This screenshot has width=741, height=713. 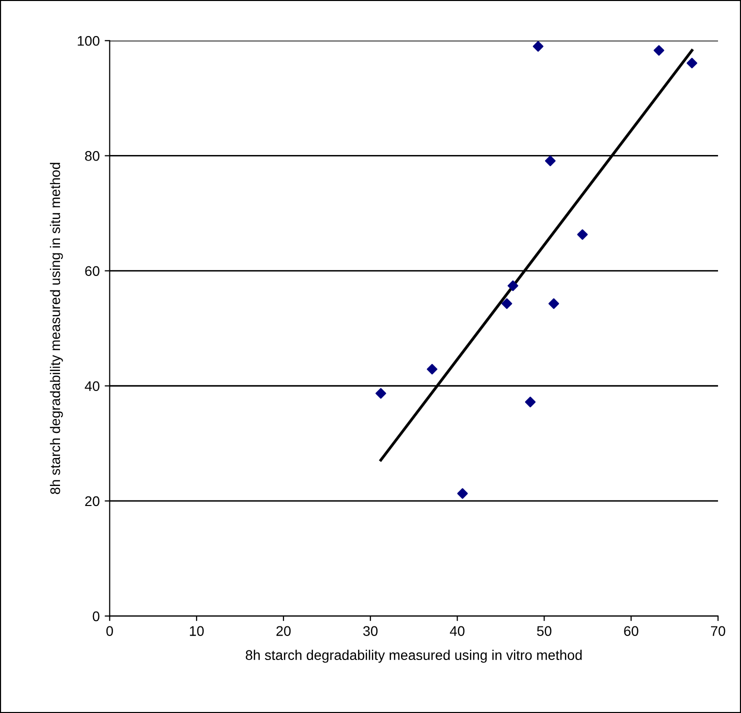 I want to click on x-tick-label: 30, so click(x=370, y=631).